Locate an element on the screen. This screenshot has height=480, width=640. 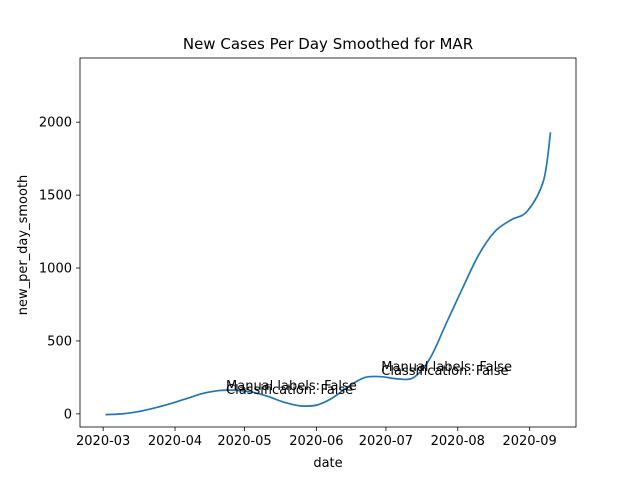
y-tick-label: 1000 is located at coordinates (55, 269).